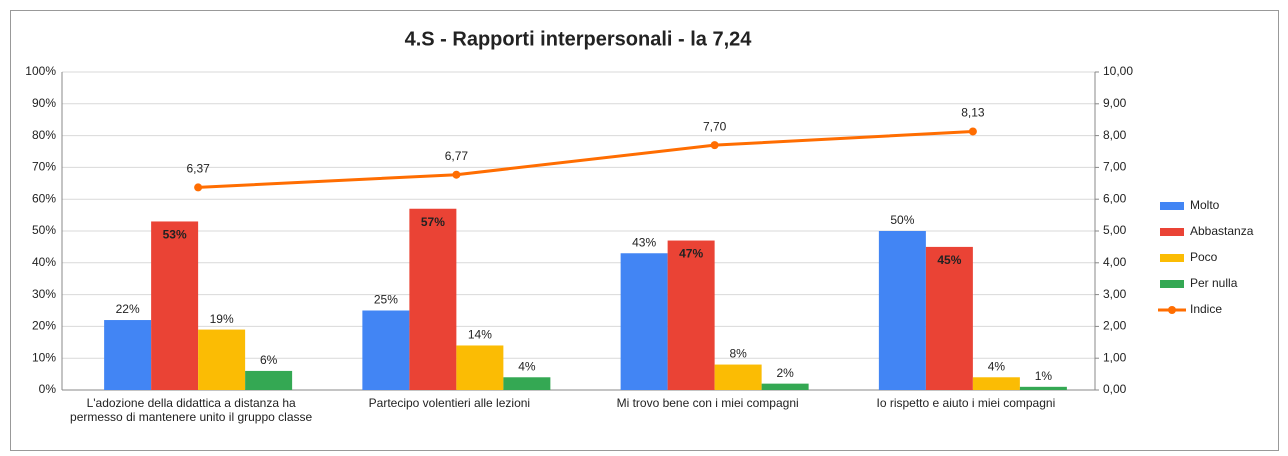  I want to click on data-label: 45%, so click(949, 260).